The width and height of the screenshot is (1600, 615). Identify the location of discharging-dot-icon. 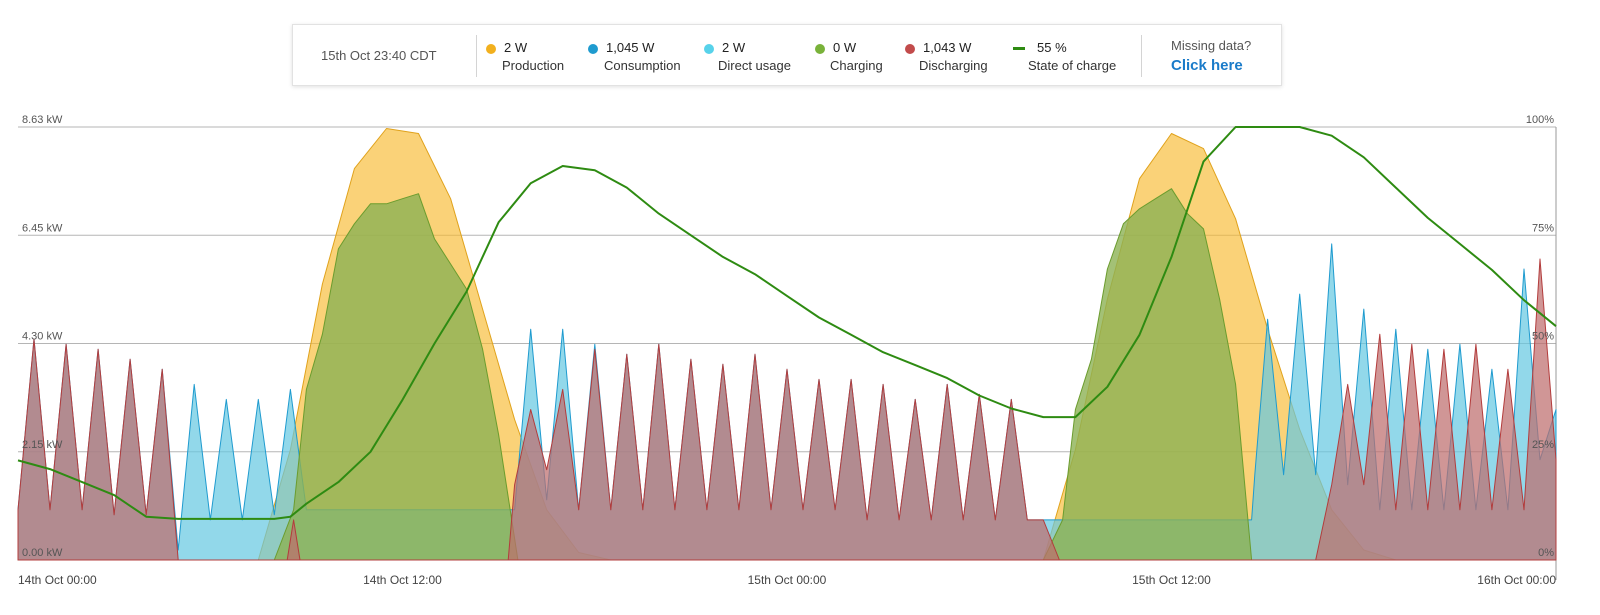
(910, 49).